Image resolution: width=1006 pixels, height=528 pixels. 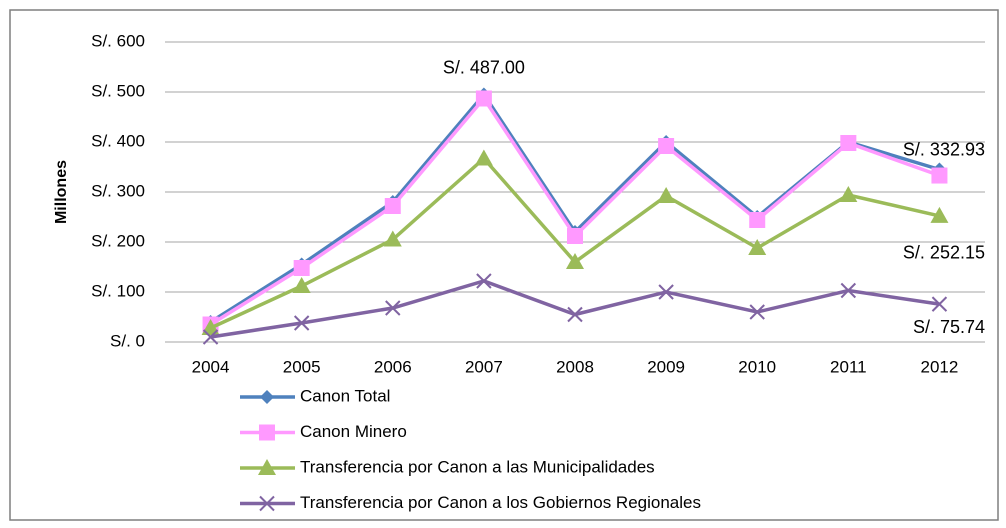 I want to click on legend-label: Canon Total, so click(x=345, y=395).